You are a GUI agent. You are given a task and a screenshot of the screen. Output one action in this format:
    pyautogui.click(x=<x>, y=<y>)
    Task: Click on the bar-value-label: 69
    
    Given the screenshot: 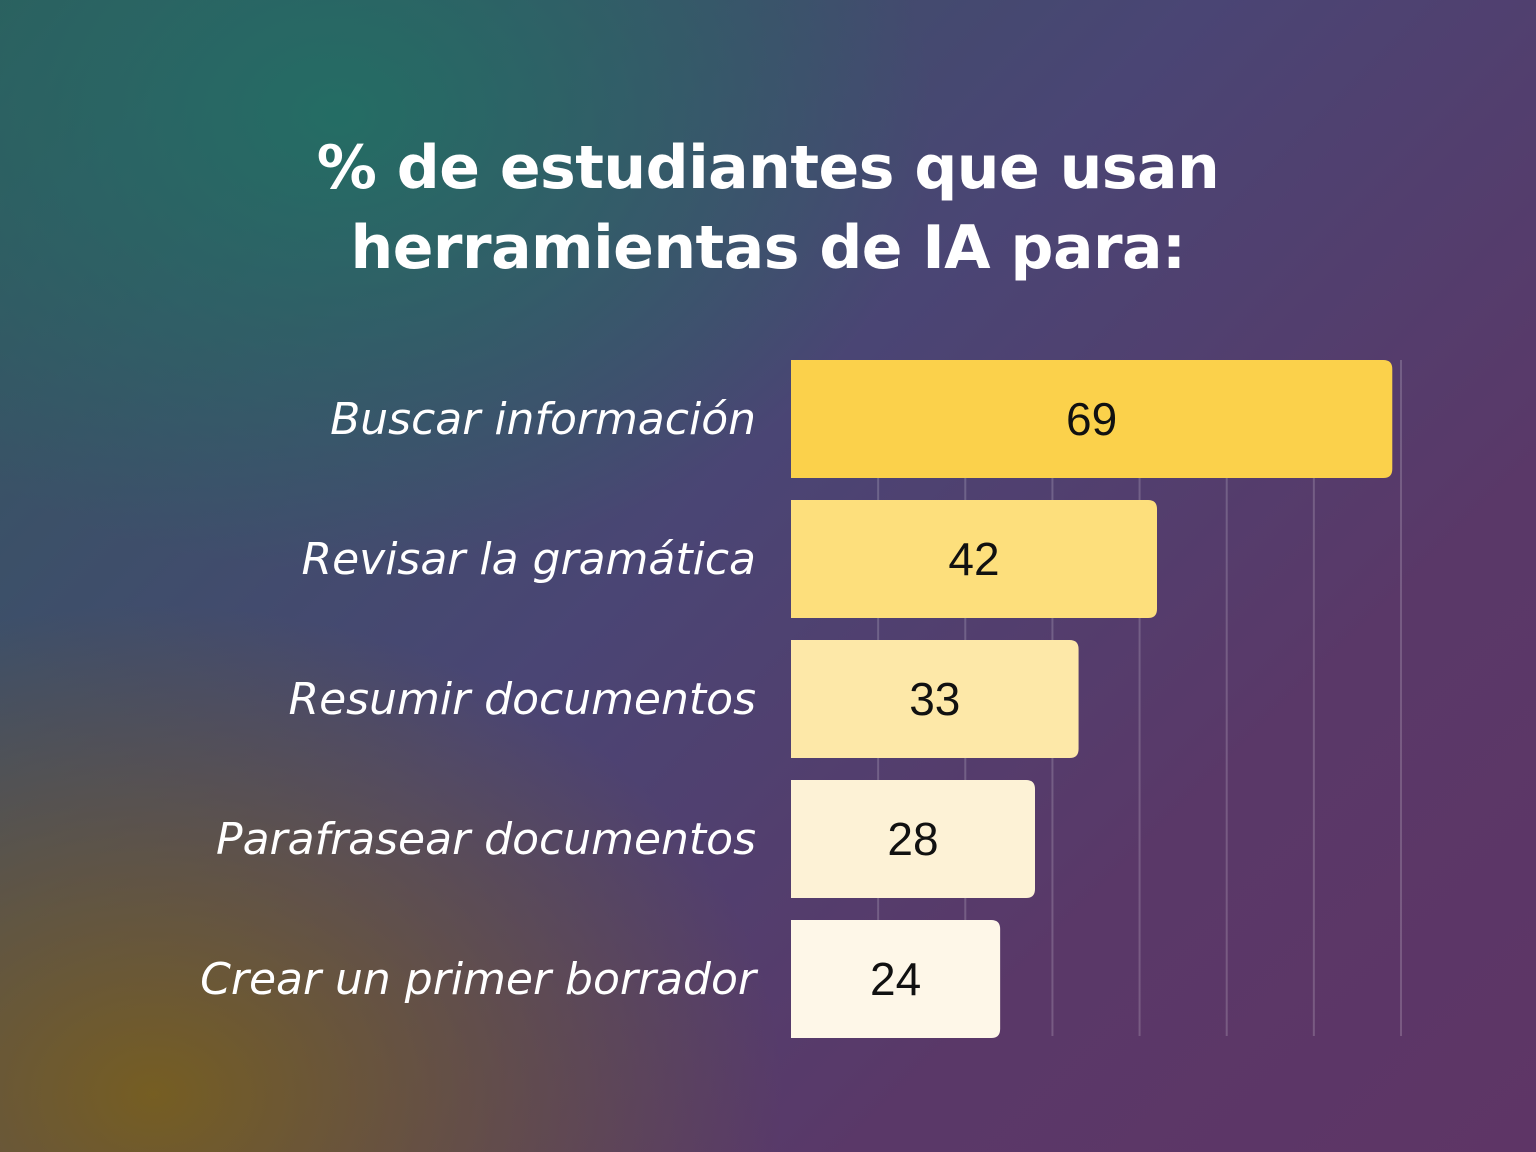 What is the action you would take?
    pyautogui.click(x=1091, y=419)
    